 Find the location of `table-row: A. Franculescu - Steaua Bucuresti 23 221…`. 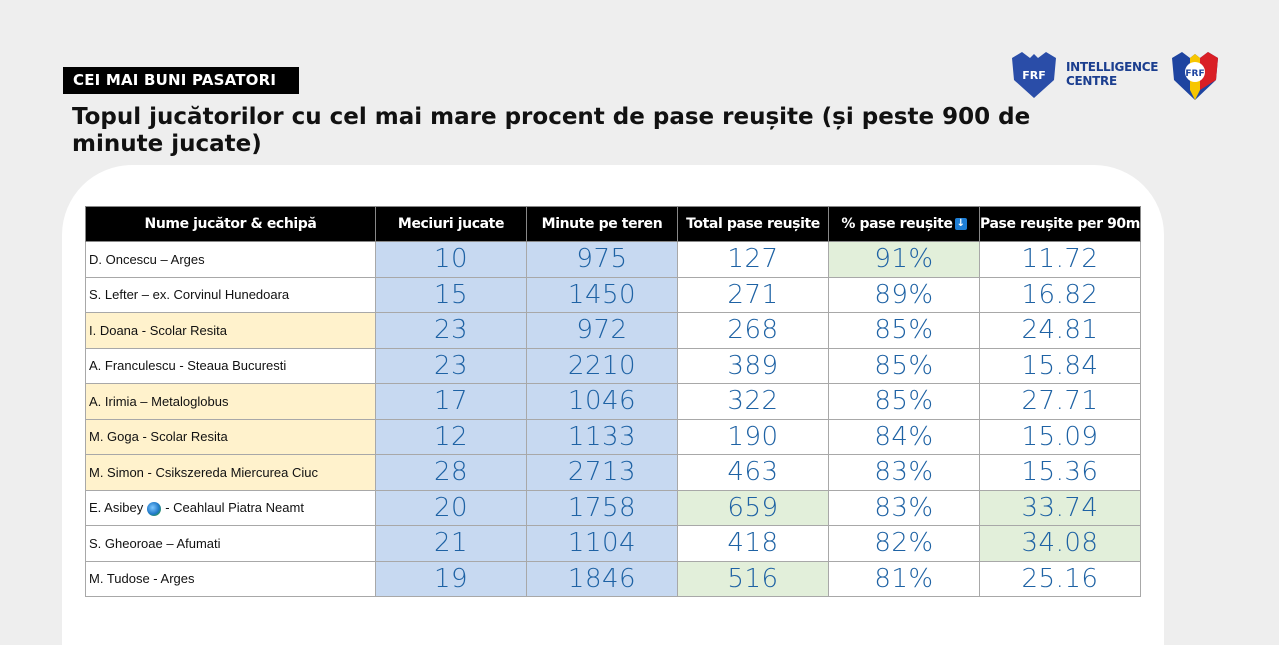

table-row: A. Franculescu - Steaua Bucuresti 23 221… is located at coordinates (613, 365).